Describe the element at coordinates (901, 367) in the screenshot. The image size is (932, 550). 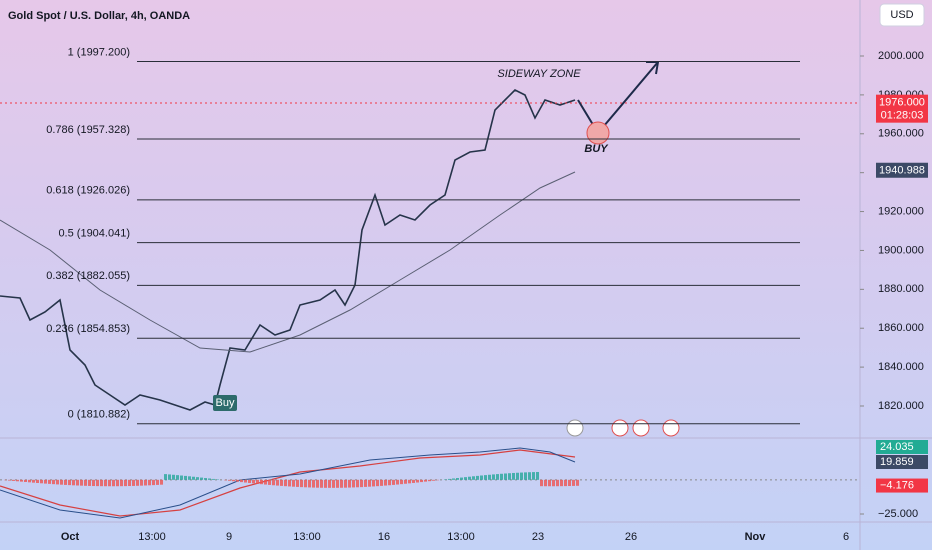
I see `y-tick-label: 1840.000` at that location.